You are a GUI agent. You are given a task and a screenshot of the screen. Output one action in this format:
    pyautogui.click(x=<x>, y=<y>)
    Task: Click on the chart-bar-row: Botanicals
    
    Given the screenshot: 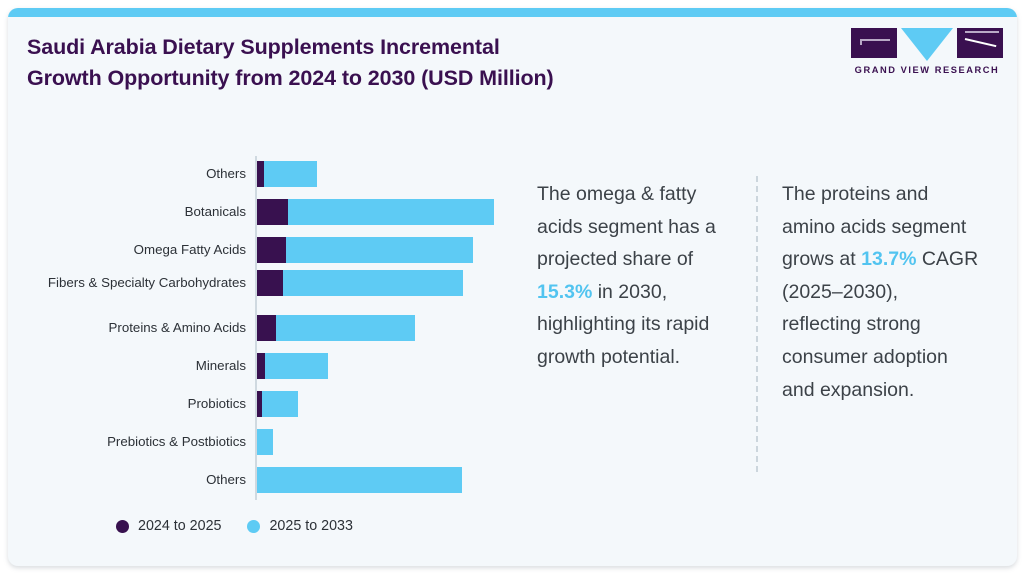 What is the action you would take?
    pyautogui.click(x=268, y=212)
    